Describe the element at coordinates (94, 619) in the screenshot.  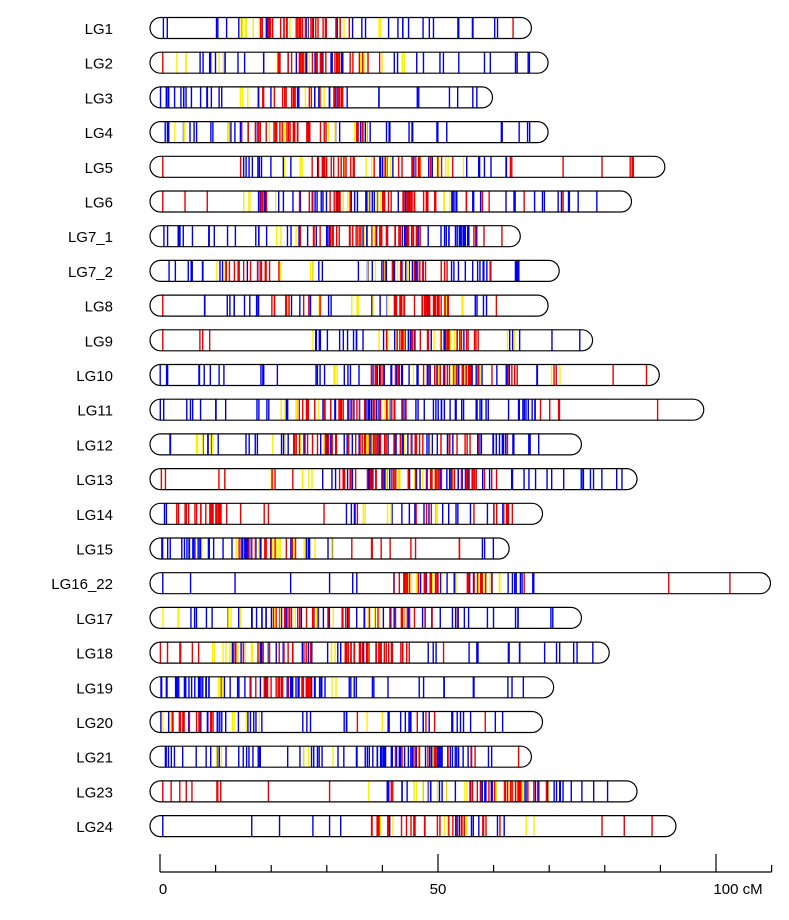
I see `linkage-group-label: LG17` at that location.